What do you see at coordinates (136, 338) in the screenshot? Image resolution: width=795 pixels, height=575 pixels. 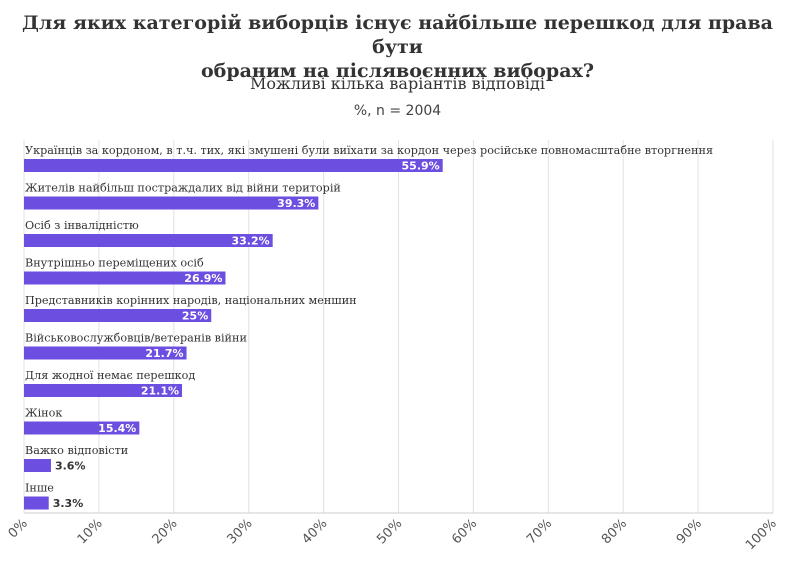 I see `category-label: Військовослужбовців/ветеранів війни` at bounding box center [136, 338].